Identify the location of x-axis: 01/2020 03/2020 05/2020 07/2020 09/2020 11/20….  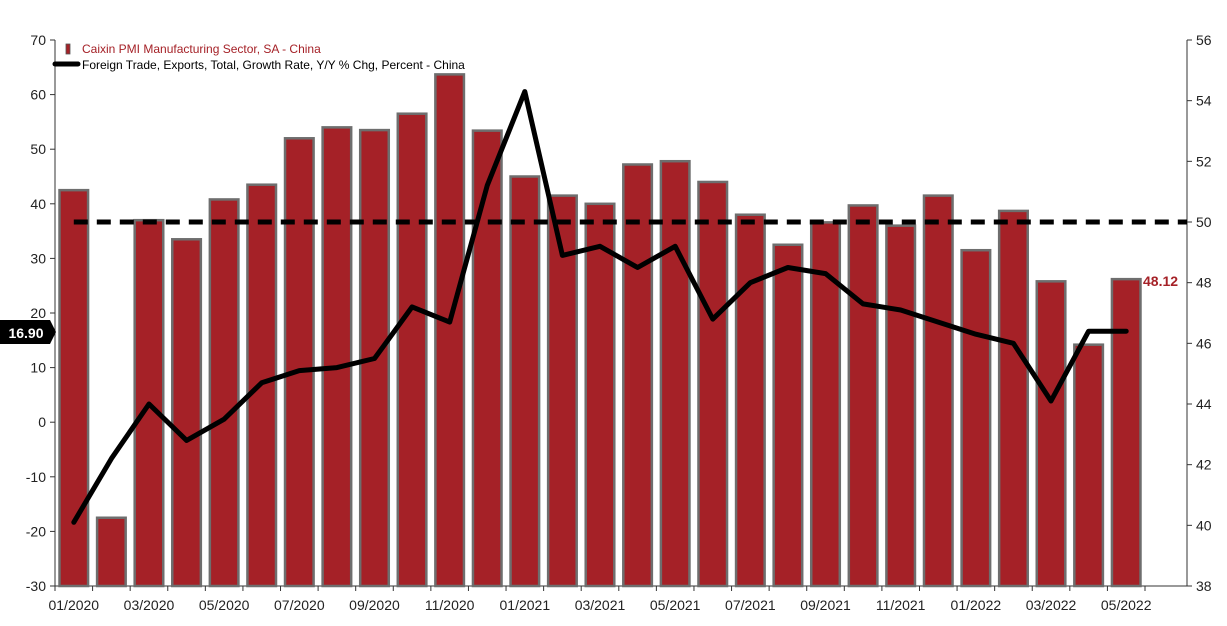
(600, 599).